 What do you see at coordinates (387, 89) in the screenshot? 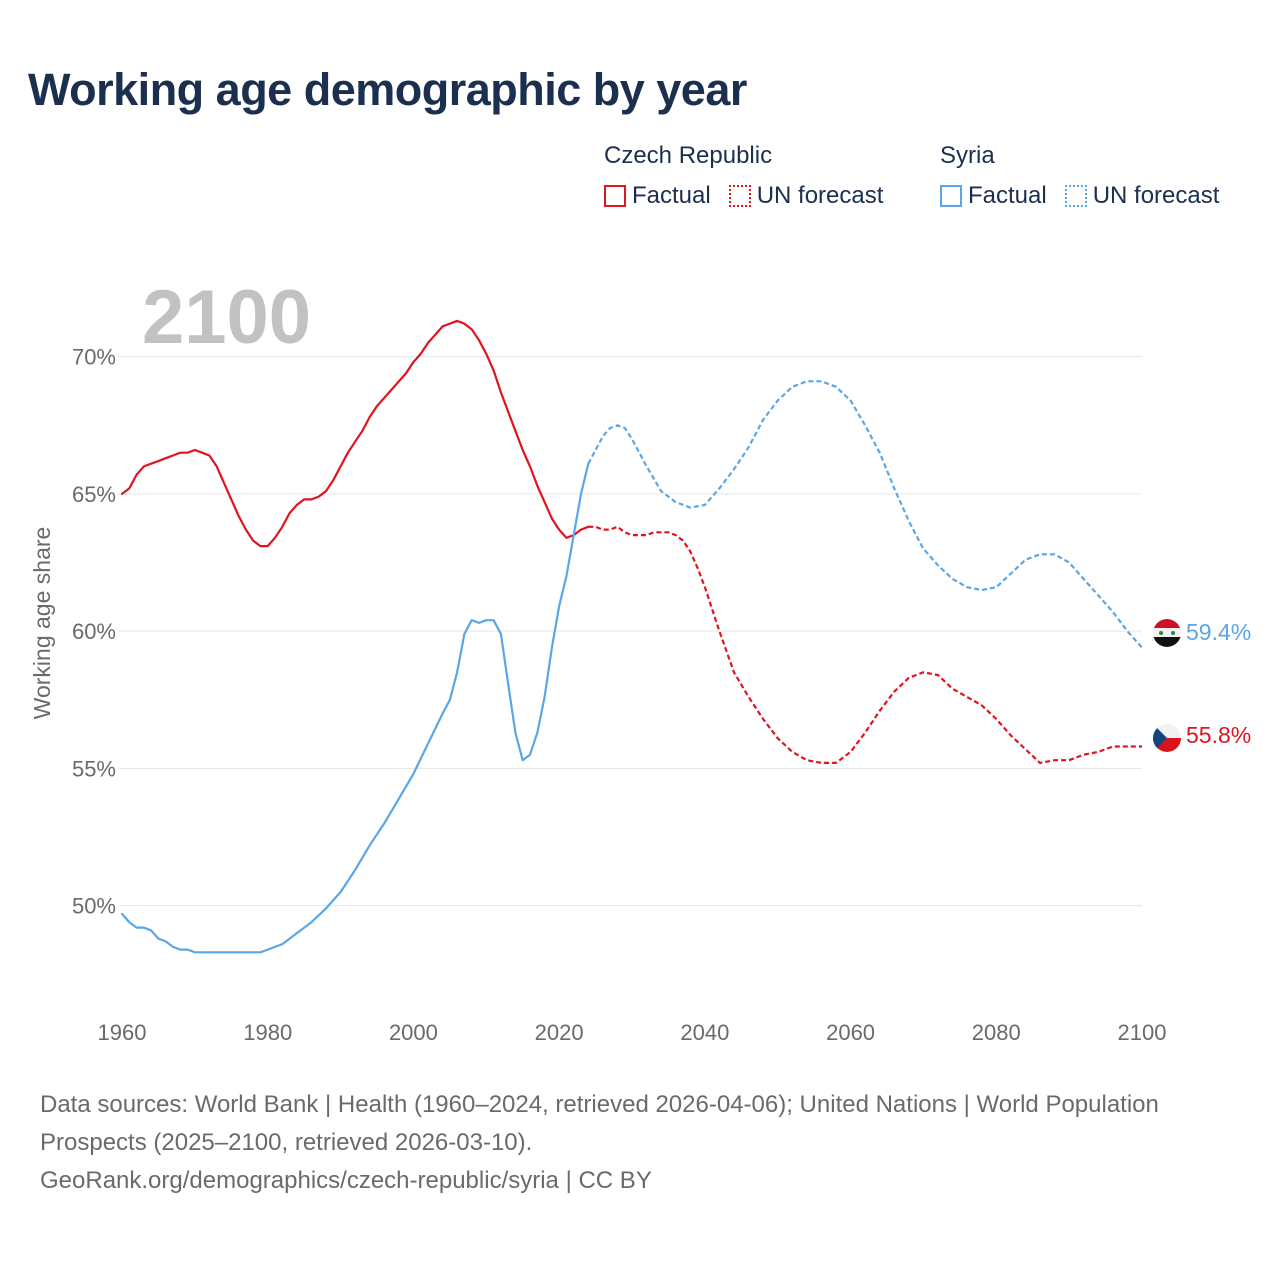
I see `chart-title: Working age demographic by year` at bounding box center [387, 89].